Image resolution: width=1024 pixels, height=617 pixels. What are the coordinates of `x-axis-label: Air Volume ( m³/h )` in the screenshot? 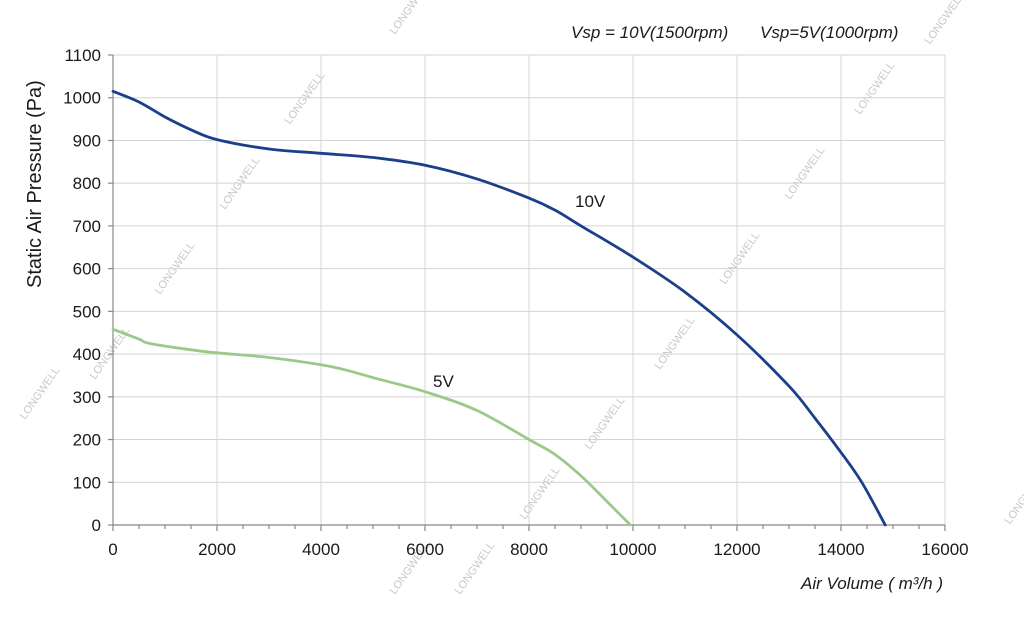 It's located at (871, 583).